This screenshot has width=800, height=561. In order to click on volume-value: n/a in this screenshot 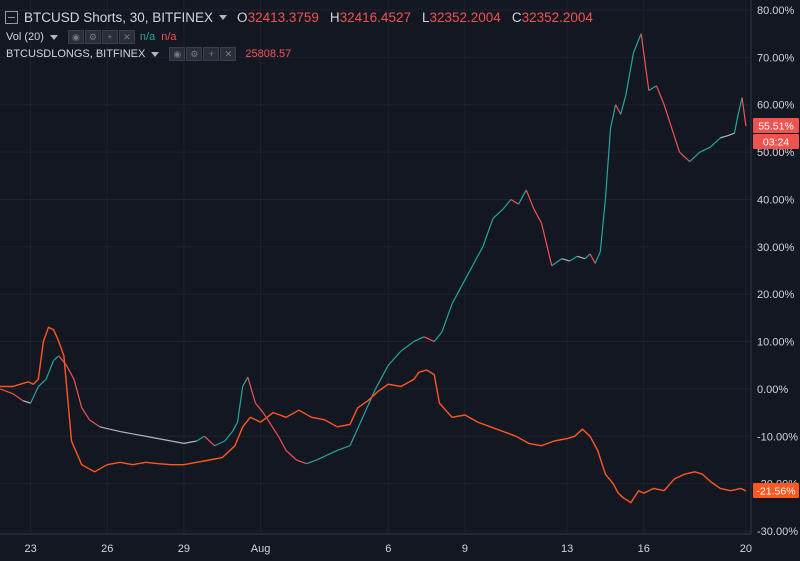, I will do `click(147, 37)`.